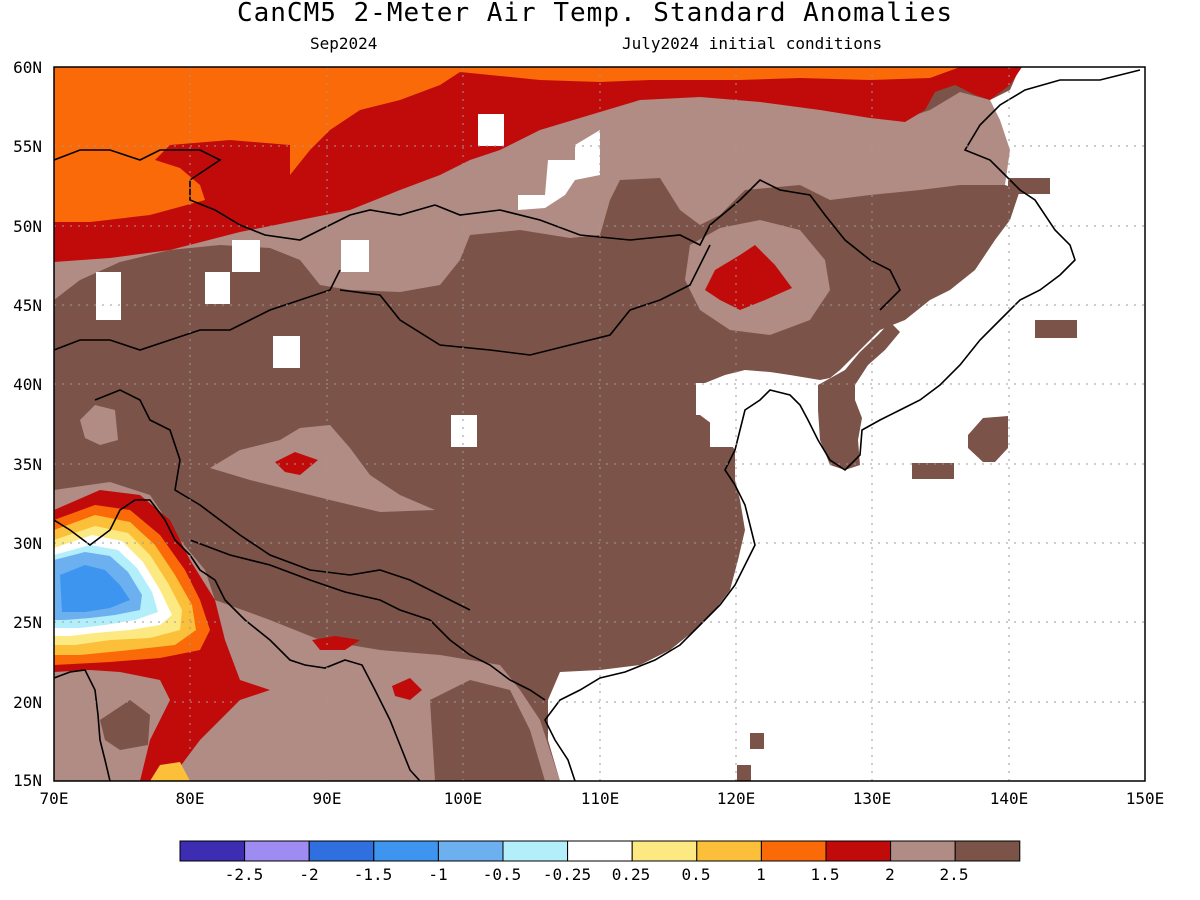 The image size is (1200, 900). Describe the element at coordinates (740, 73) in the screenshot. I see `anomaly-1.5-region-north` at that location.